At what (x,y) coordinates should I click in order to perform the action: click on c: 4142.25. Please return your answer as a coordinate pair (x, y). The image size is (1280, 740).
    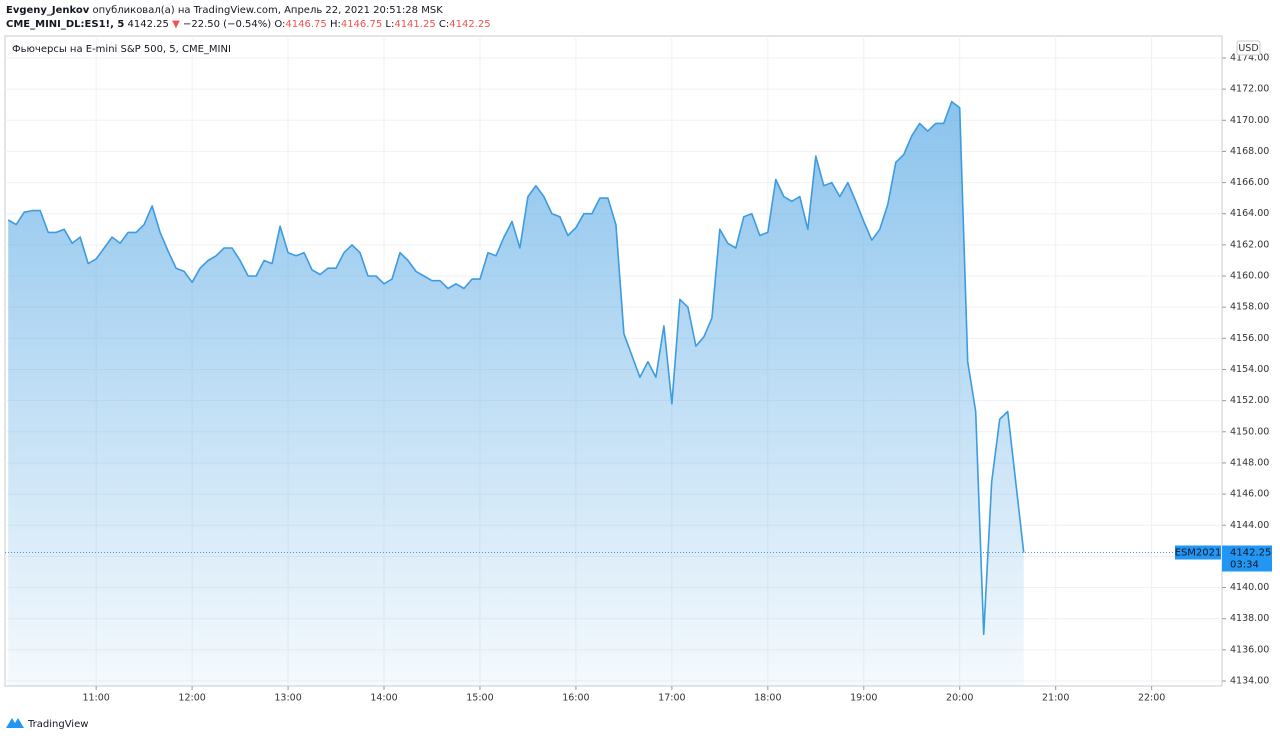
    Looking at the image, I should click on (469, 24).